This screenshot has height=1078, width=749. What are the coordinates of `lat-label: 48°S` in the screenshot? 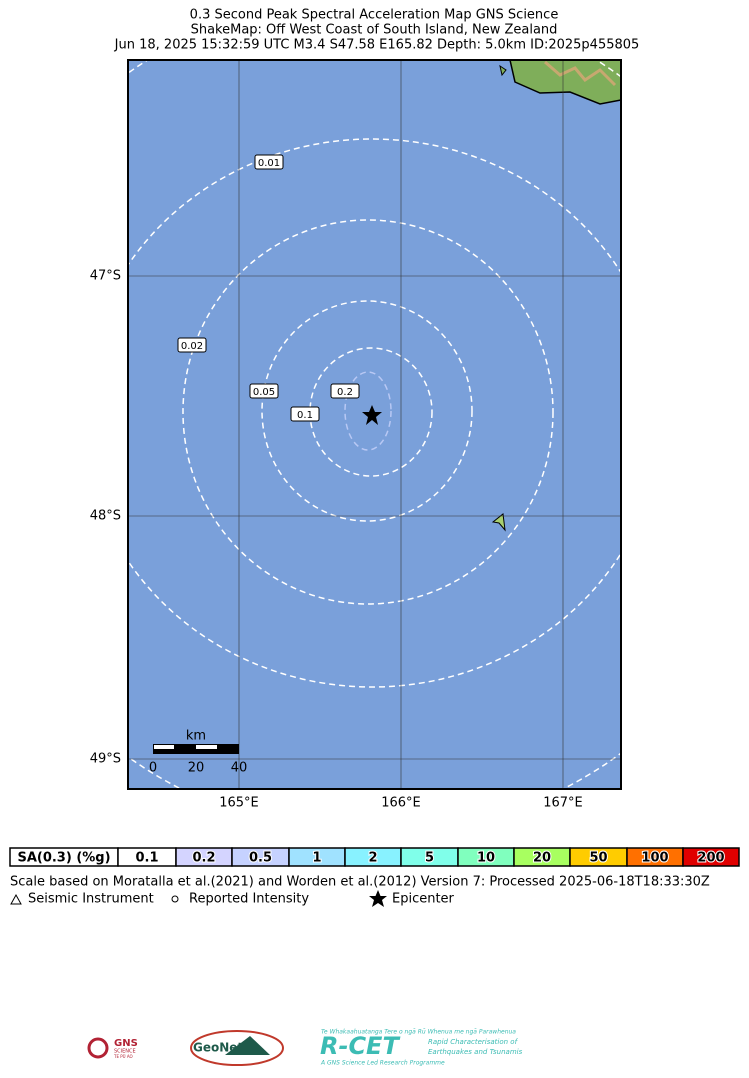 It's located at (105, 516).